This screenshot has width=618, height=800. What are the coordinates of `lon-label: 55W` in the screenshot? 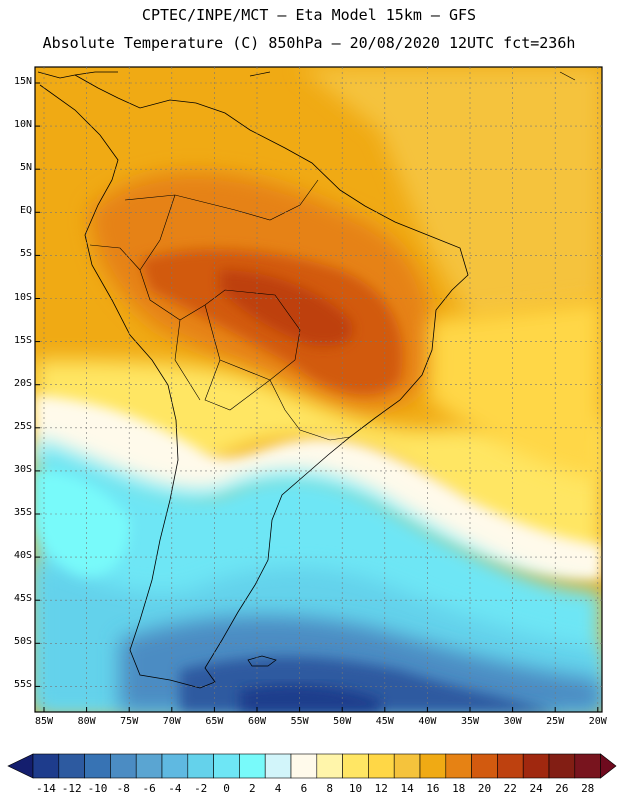 It's located at (299, 721).